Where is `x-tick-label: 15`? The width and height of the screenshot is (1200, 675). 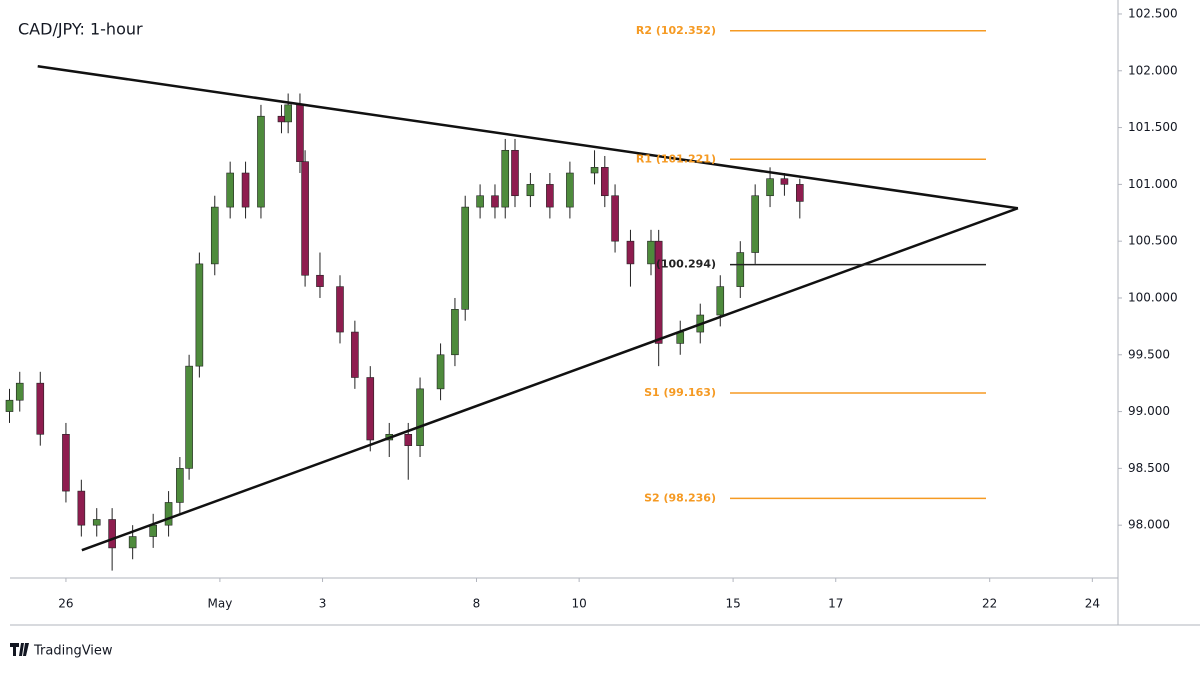 x-tick-label: 15 is located at coordinates (732, 604).